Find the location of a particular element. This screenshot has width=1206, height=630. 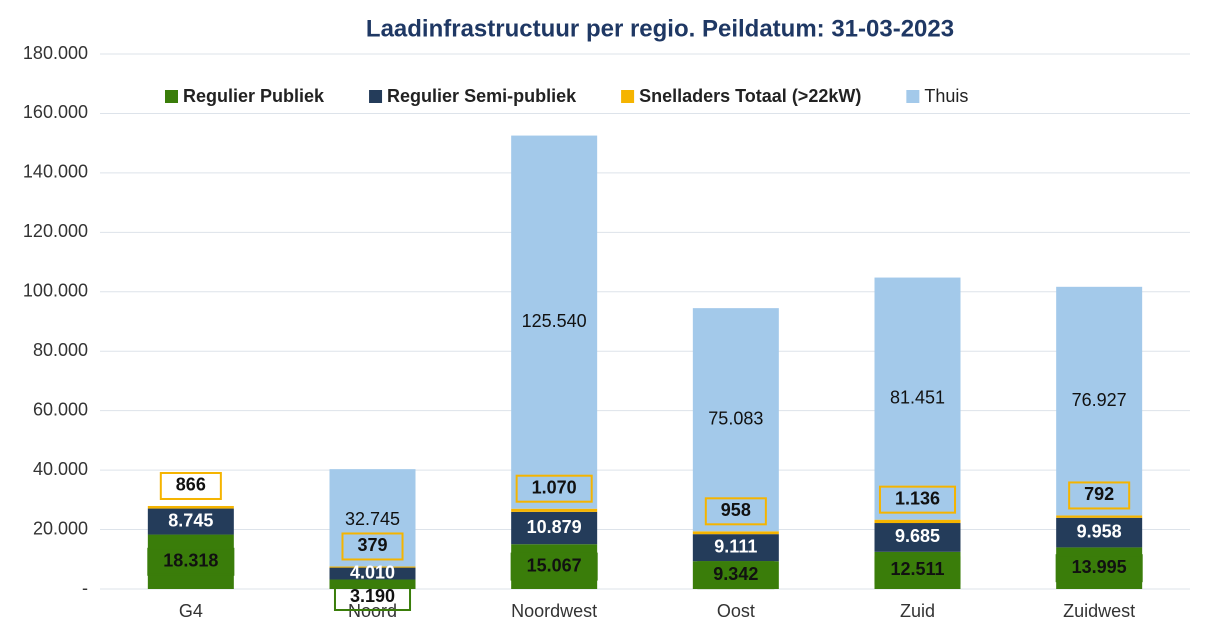

y-tick-label: 180.000 is located at coordinates (55, 53).